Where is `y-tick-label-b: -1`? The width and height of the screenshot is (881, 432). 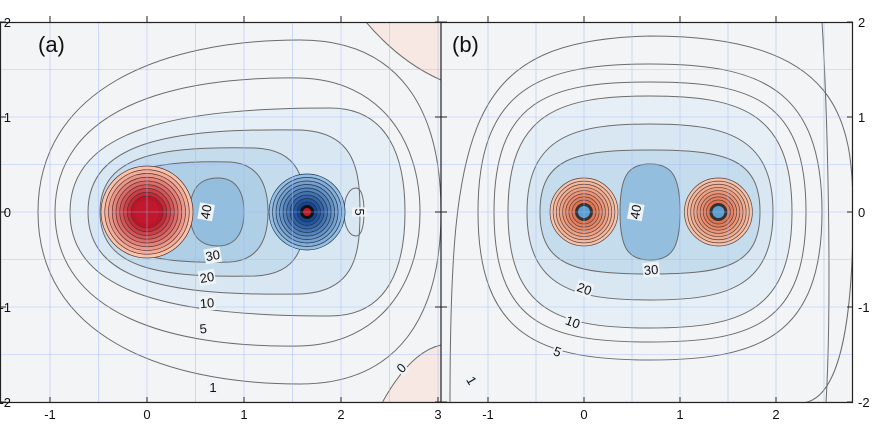 y-tick-label-b: -1 is located at coordinates (864, 307).